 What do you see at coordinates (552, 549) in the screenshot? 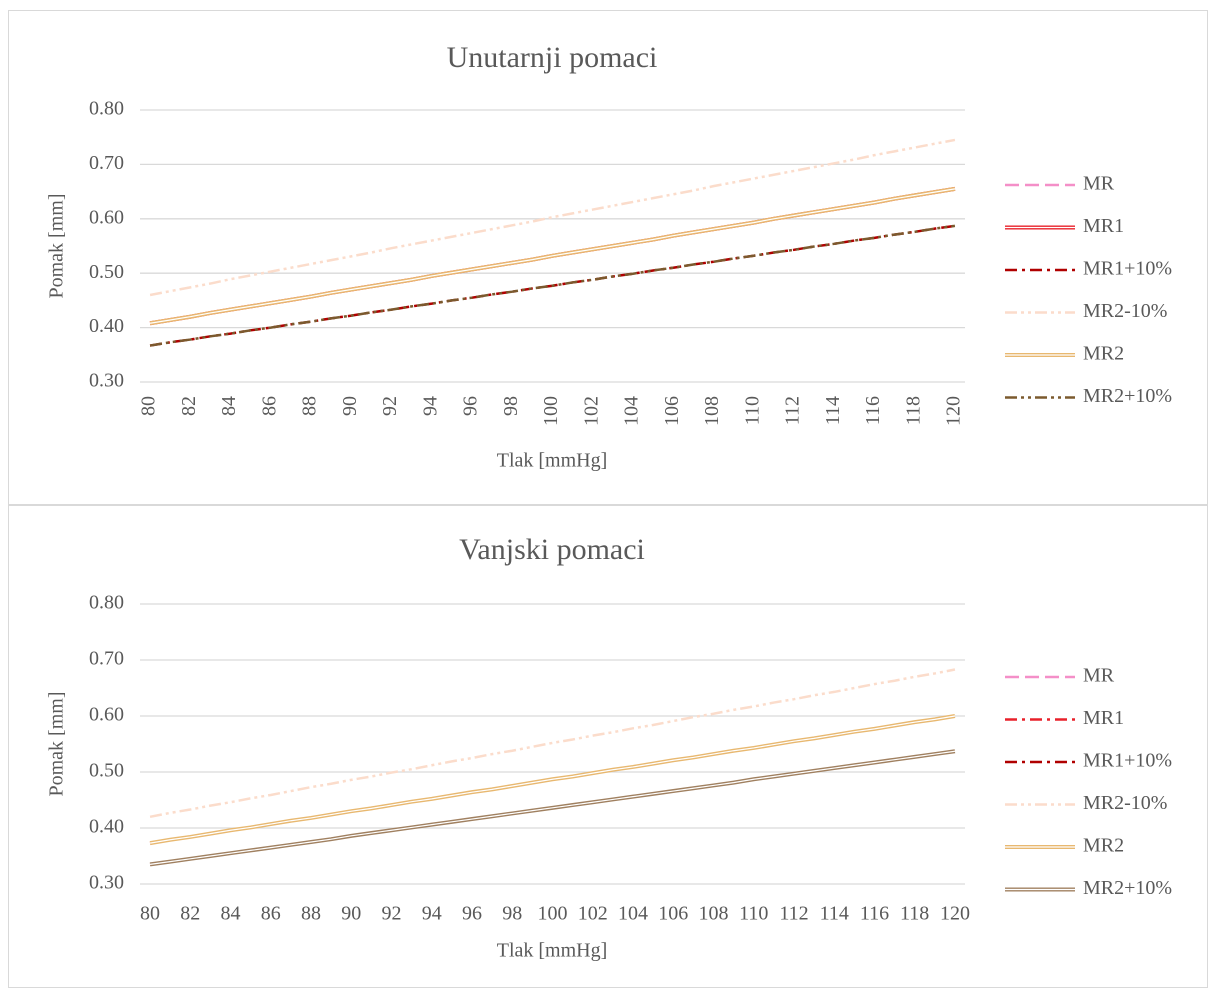
I see `chart-title: Vanjski pomaci` at bounding box center [552, 549].